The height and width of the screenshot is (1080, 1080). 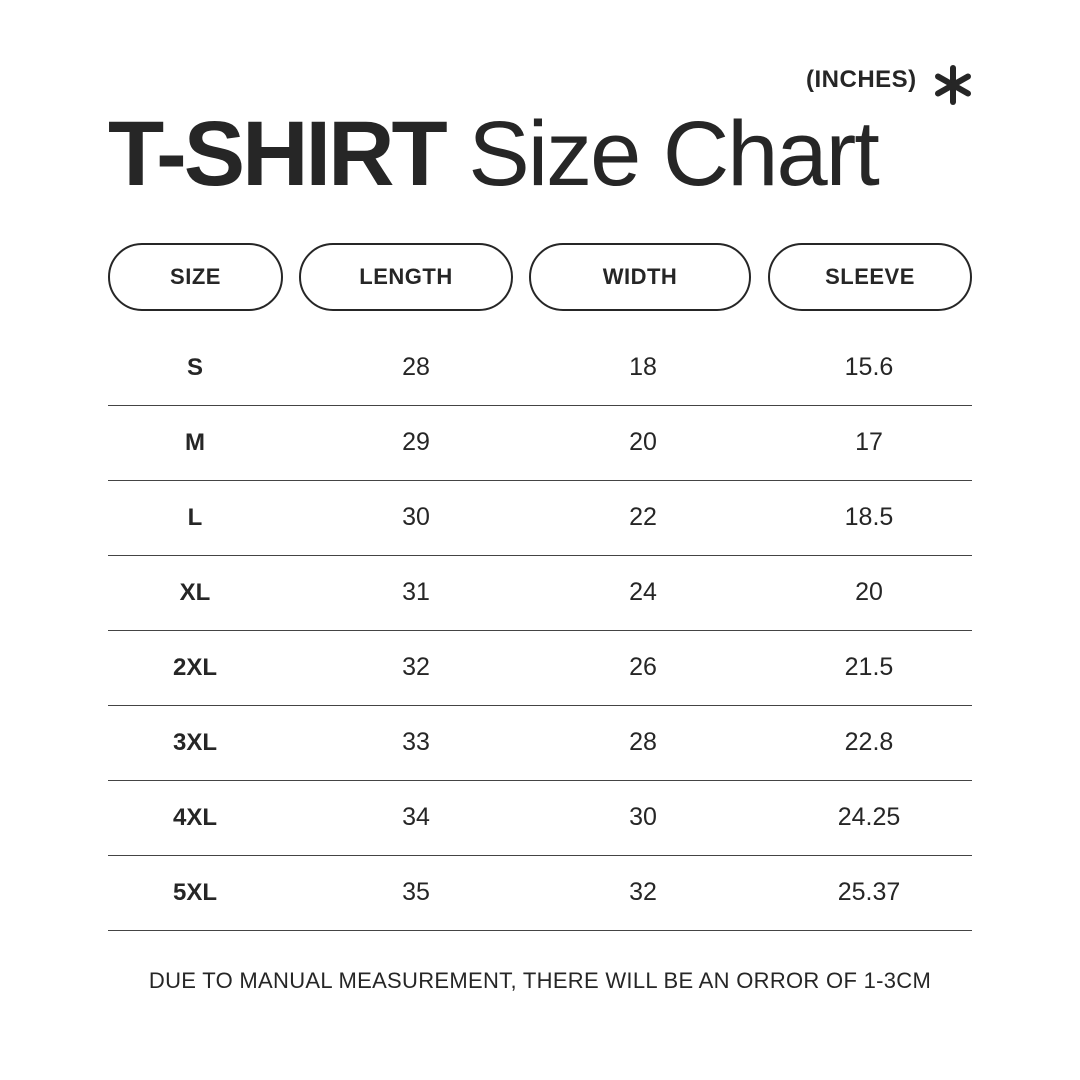 What do you see at coordinates (195, 517) in the screenshot?
I see `cell-size: L` at bounding box center [195, 517].